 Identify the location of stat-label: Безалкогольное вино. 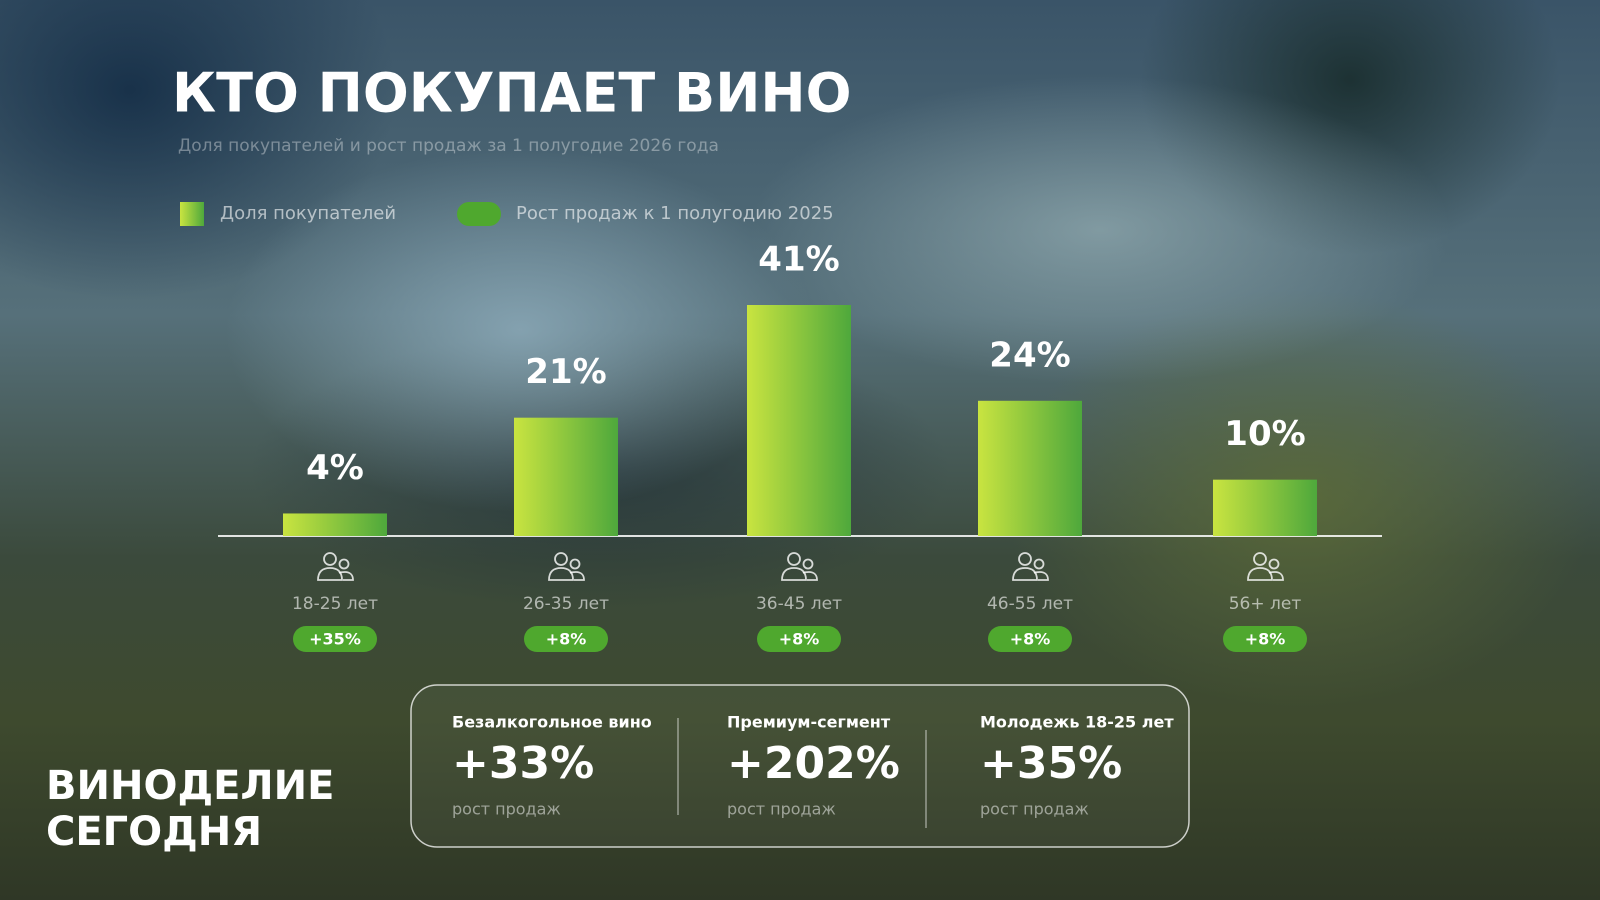
(552, 722).